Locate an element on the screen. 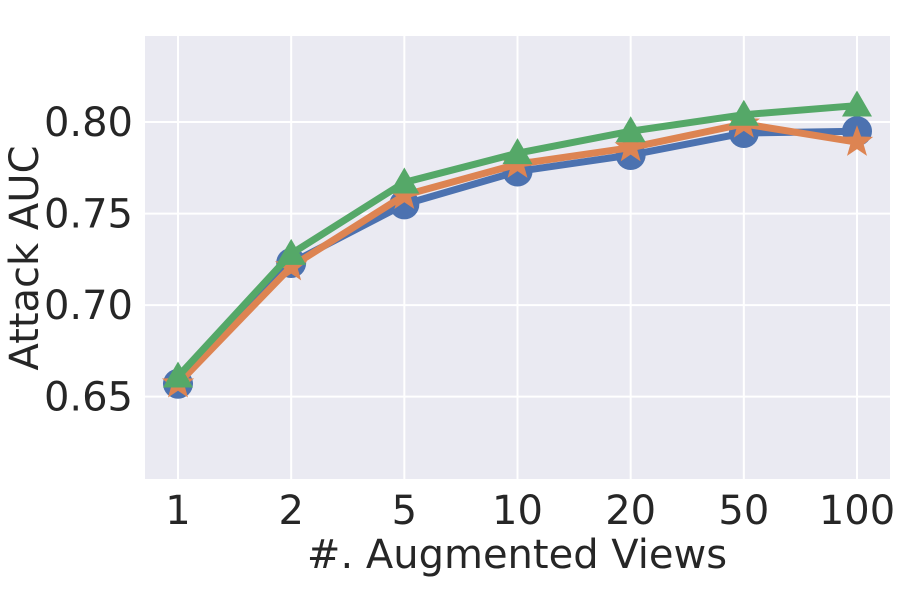 The image size is (900, 600). x-axis-label: #. Augmented Views is located at coordinates (517, 555).